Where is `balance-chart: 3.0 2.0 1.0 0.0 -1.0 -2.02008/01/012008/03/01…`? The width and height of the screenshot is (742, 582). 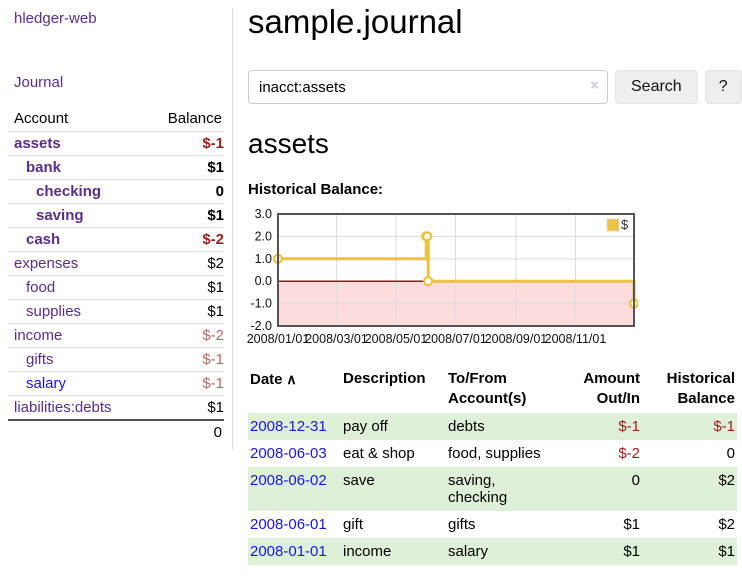 balance-chart: 3.0 2.0 1.0 0.0 -1.0 -2.02008/01/012008/03/01… is located at coordinates (443, 276).